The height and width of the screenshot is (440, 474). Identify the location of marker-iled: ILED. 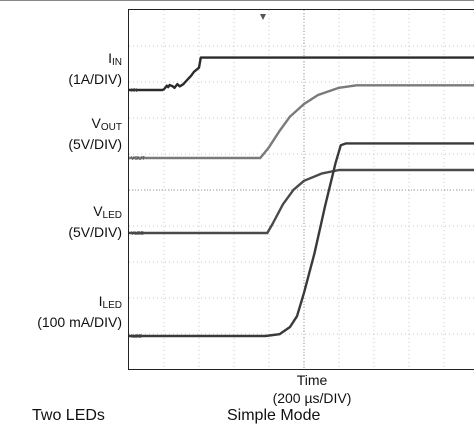
(137, 337).